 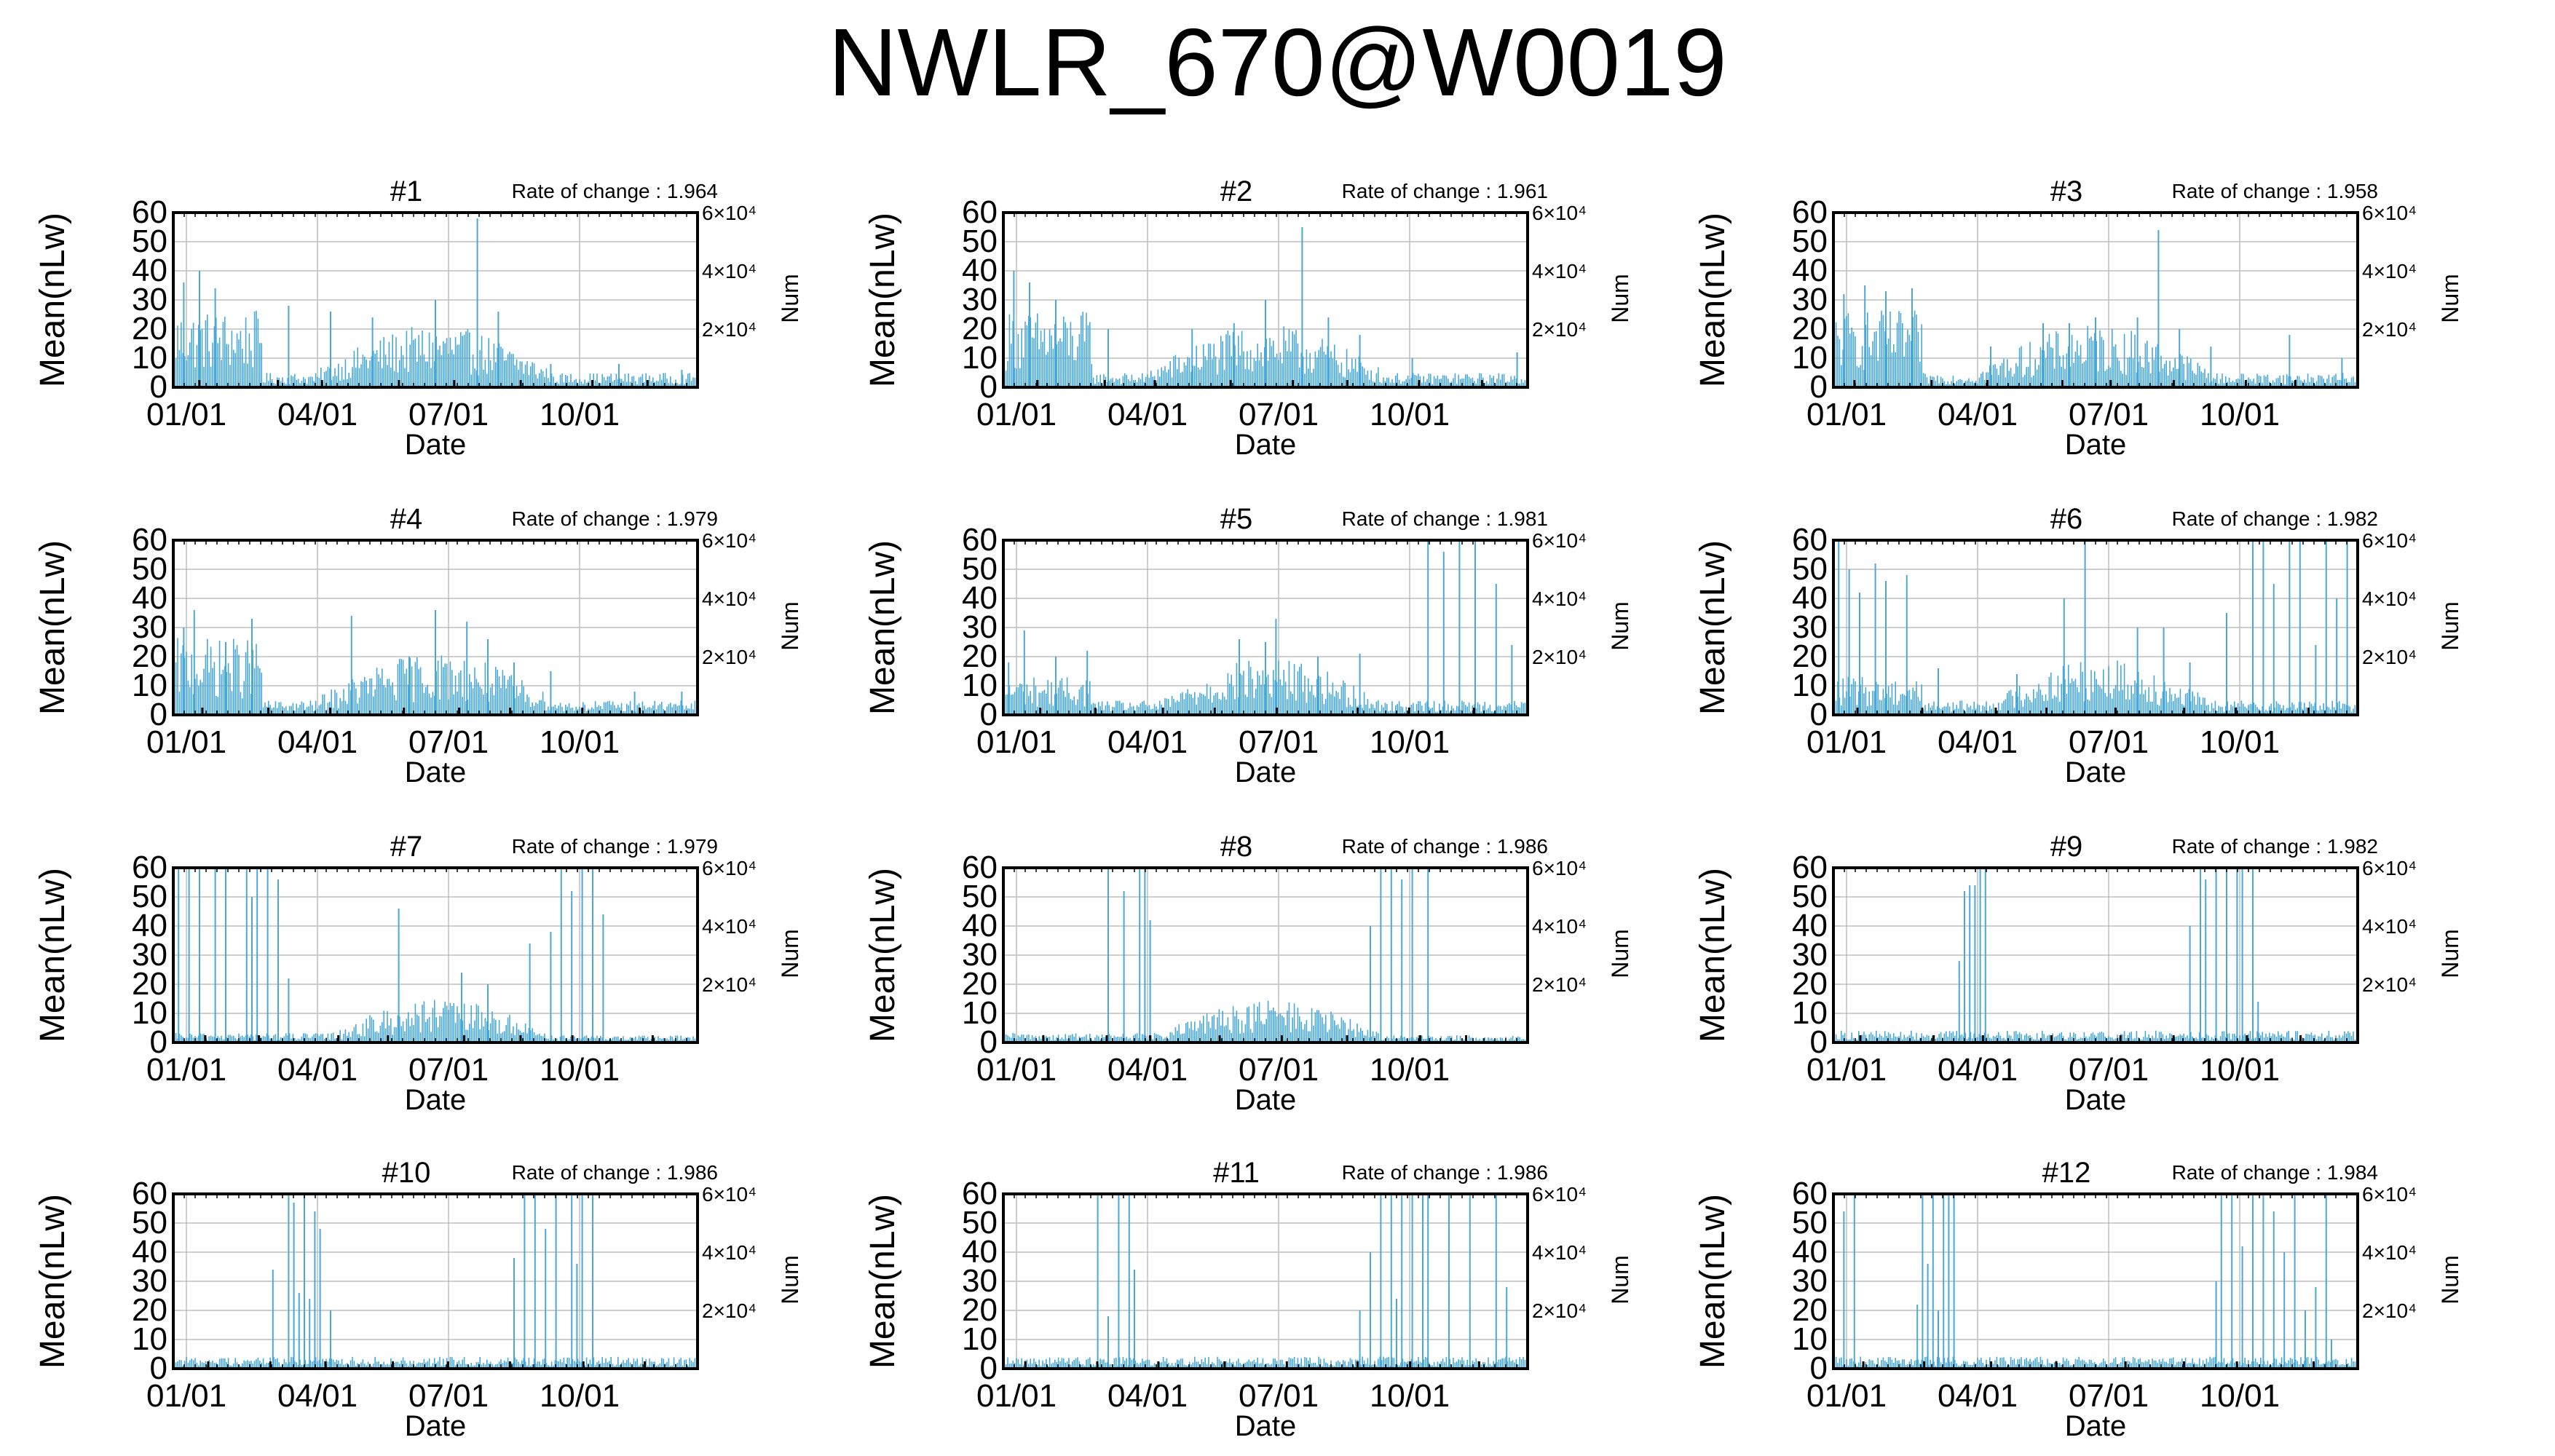 I want to click on rate-of-change-label: Rate of change : 1.981, so click(x=1445, y=518).